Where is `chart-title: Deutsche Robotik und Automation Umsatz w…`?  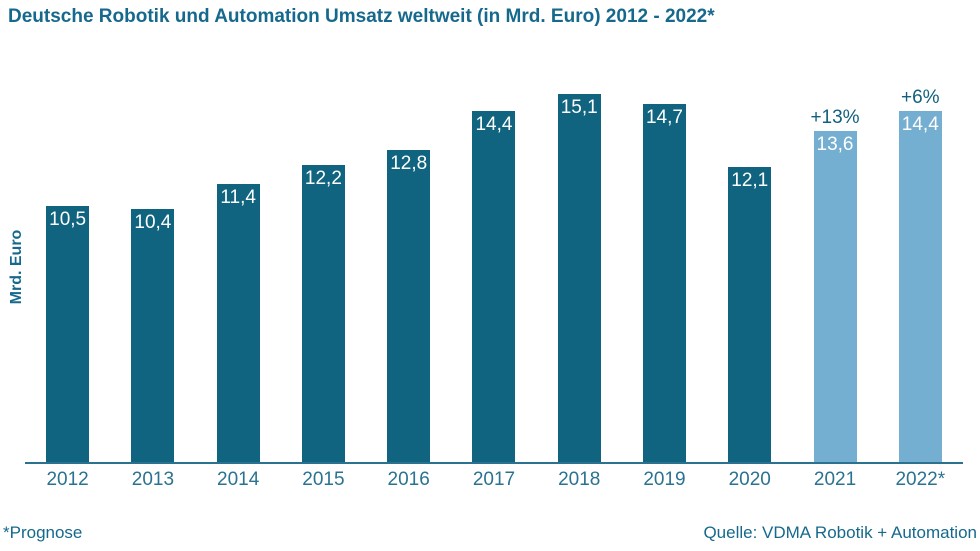 chart-title: Deutsche Robotik und Automation Umsatz w… is located at coordinates (361, 16).